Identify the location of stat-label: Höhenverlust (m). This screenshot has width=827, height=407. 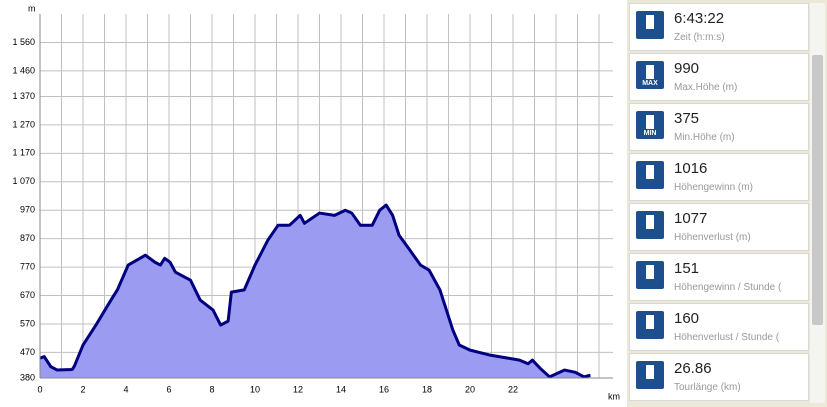
(712, 237).